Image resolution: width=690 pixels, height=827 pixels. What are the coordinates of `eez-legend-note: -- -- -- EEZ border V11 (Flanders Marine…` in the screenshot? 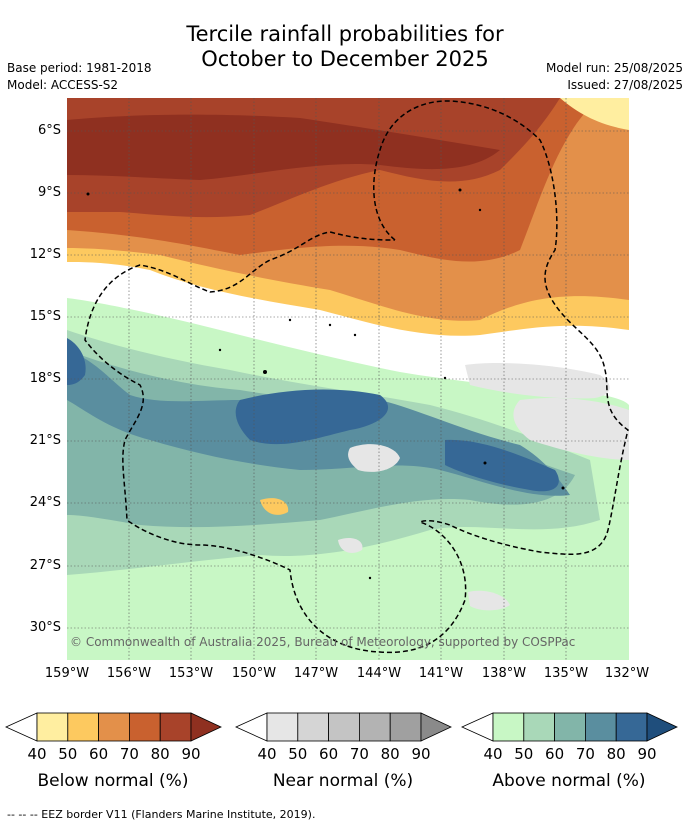 It's located at (161, 814).